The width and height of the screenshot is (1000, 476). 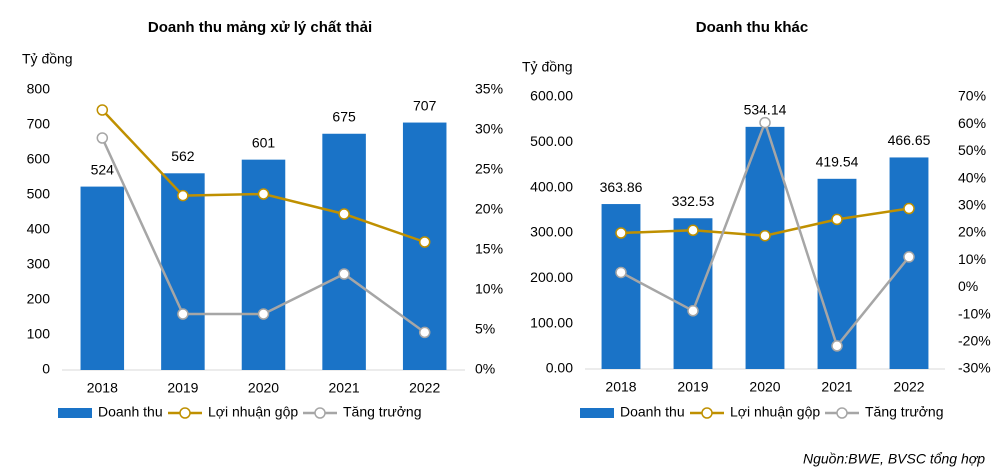 What do you see at coordinates (693, 201) in the screenshot?
I see `data-label: 332.53` at bounding box center [693, 201].